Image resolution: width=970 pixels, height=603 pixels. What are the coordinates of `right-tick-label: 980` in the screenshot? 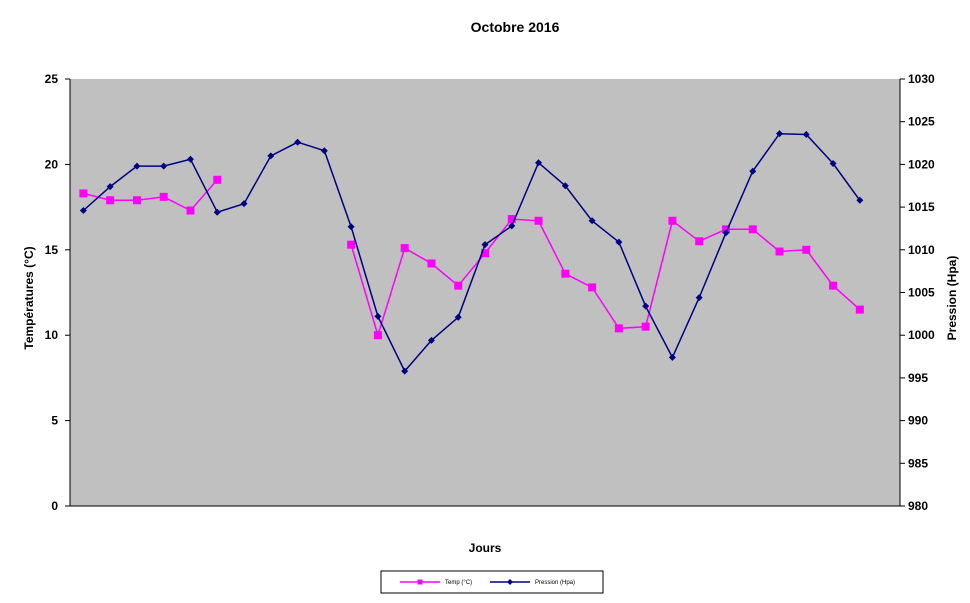 It's located at (918, 506).